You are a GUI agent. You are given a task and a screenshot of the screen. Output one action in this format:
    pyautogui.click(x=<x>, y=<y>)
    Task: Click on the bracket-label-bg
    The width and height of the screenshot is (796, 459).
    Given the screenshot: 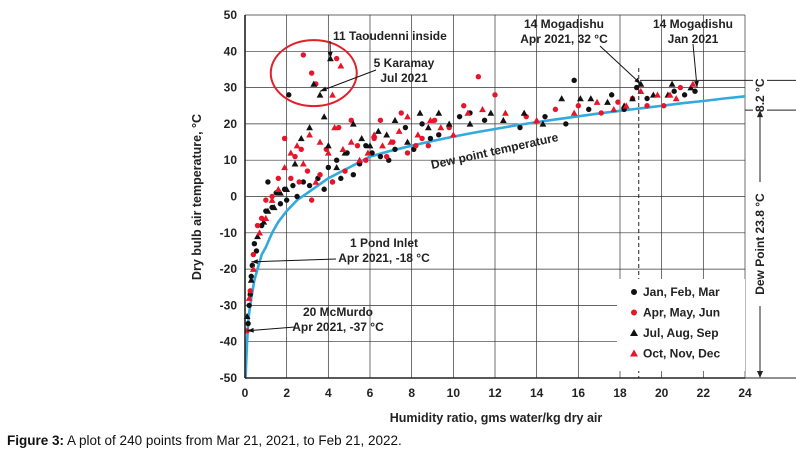 What is the action you would take?
    pyautogui.click(x=760, y=95)
    